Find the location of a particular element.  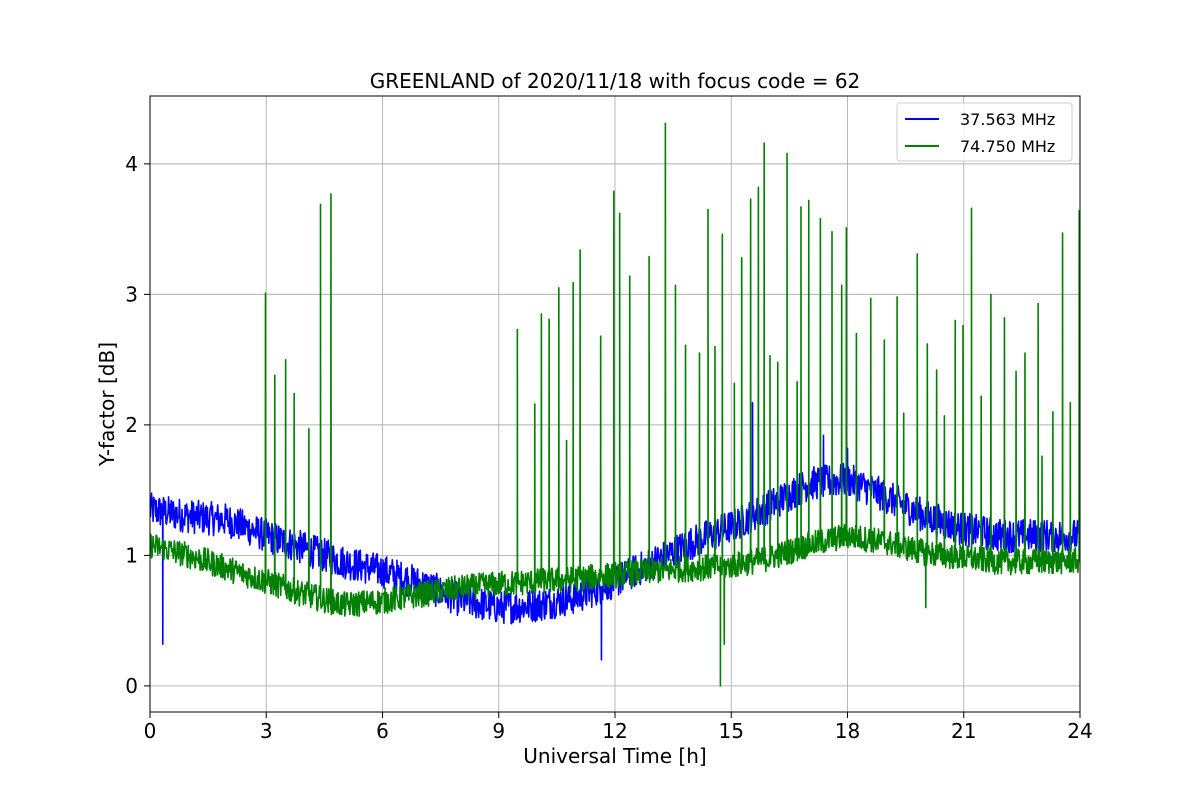

x-tick-label: 18 is located at coordinates (847, 731).